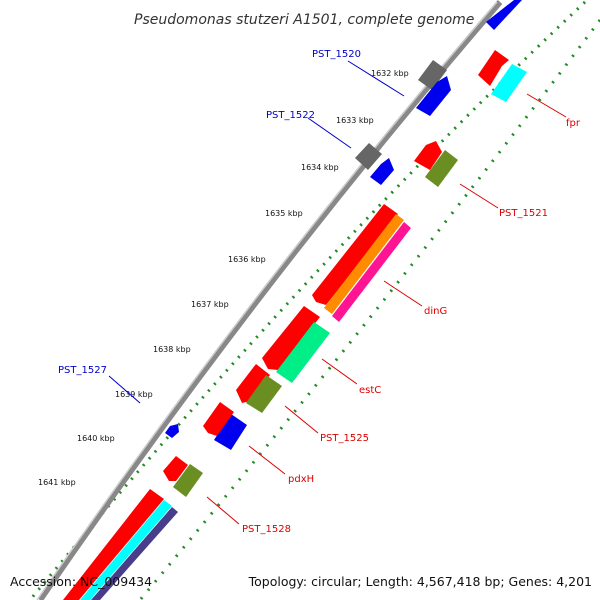  Describe the element at coordinates (493, 68) in the screenshot. I see `gene-fpr` at that location.